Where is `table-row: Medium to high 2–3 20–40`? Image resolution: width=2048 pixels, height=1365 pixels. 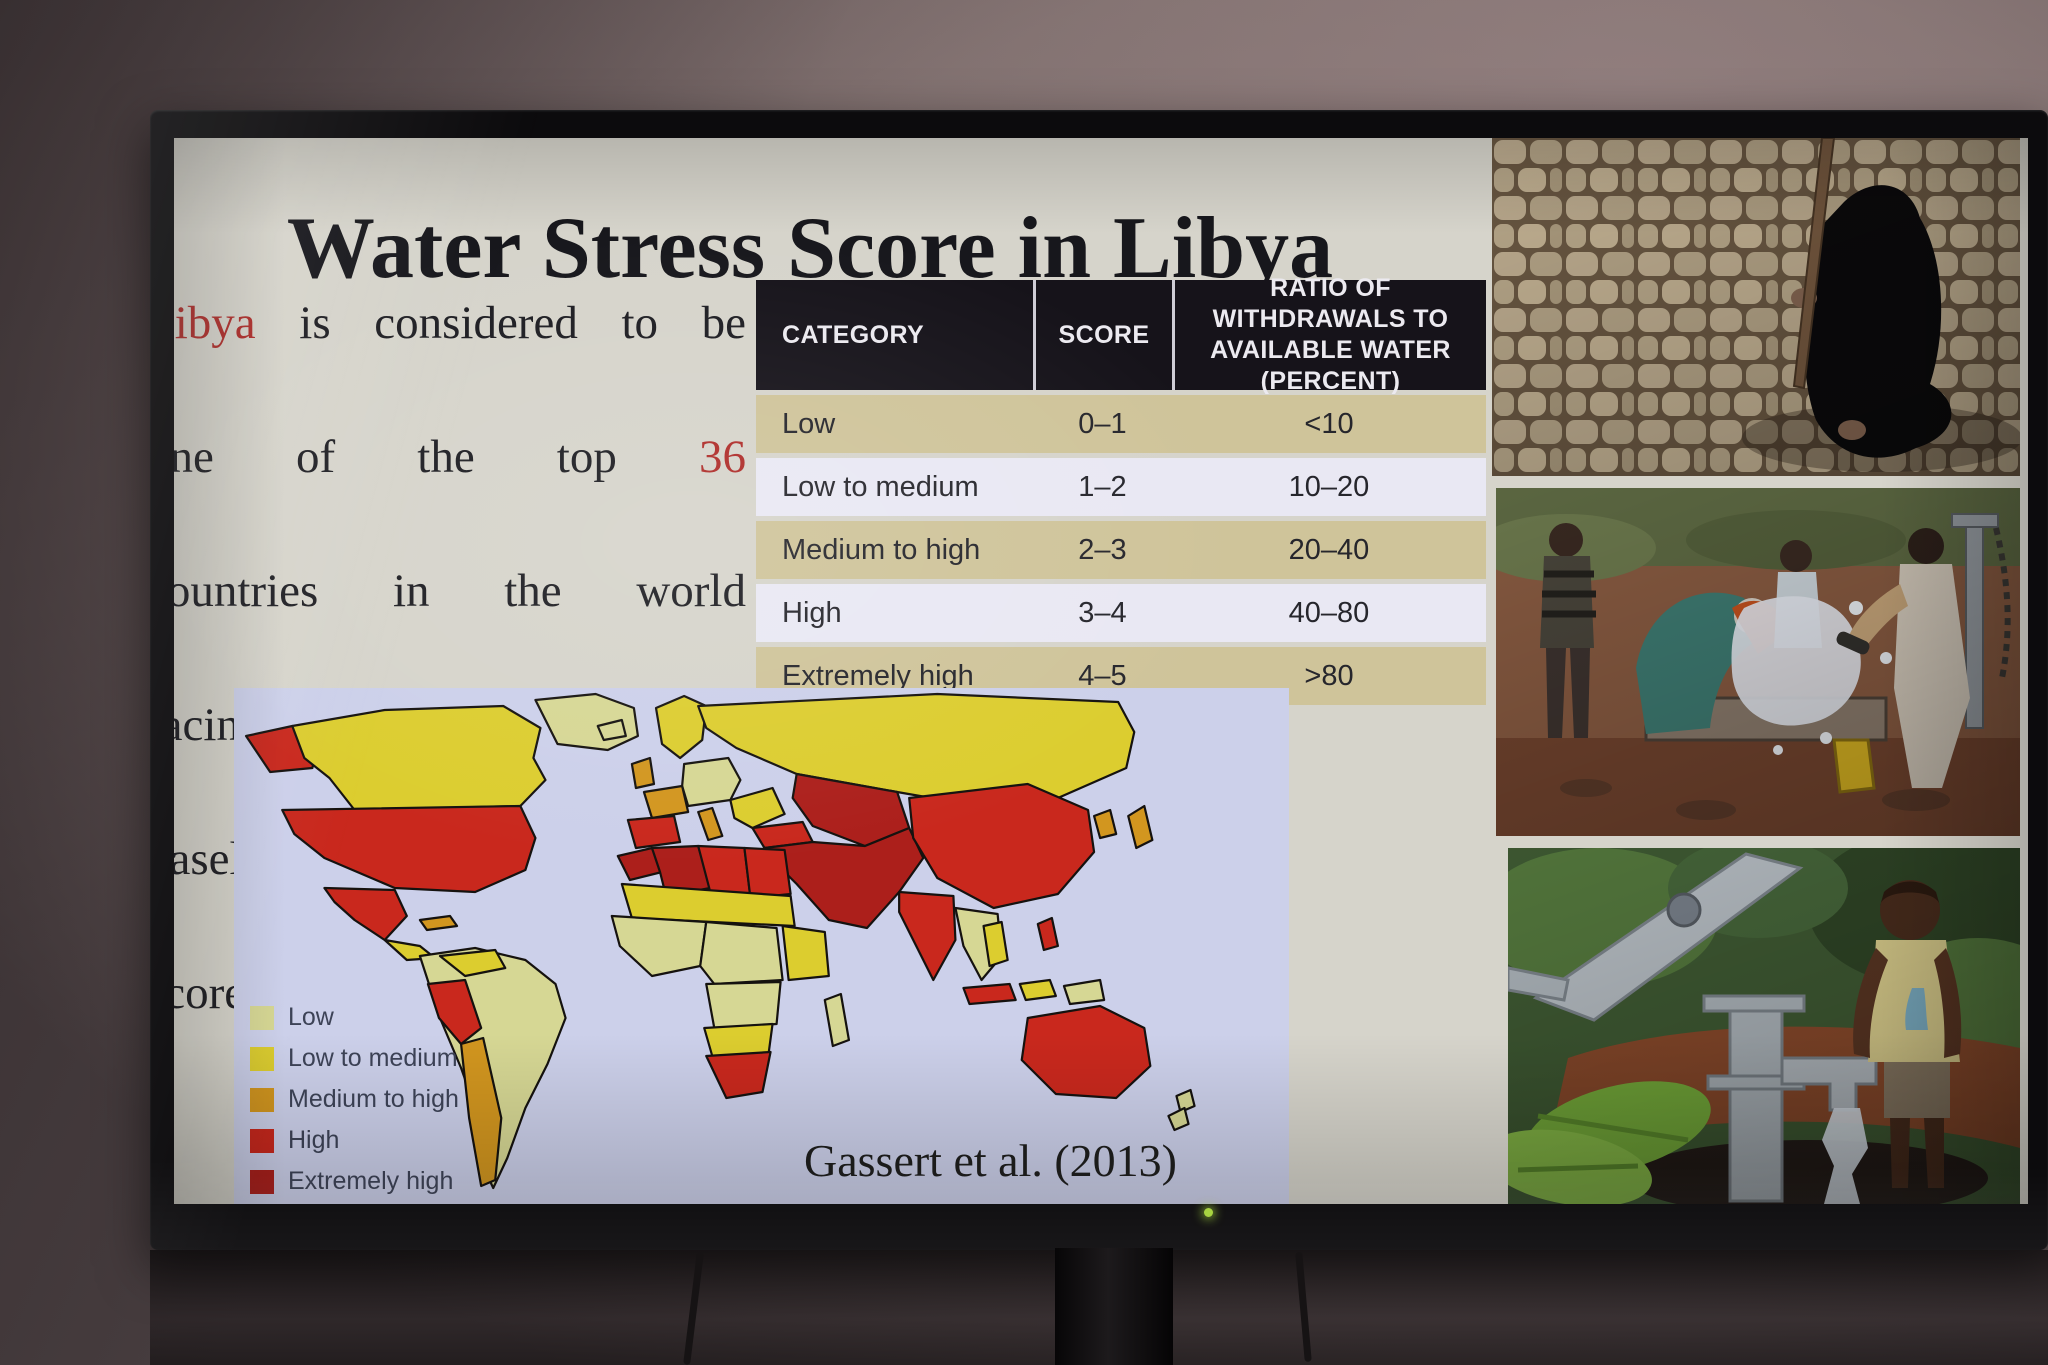 table-row: Medium to high 2–3 20–40 is located at coordinates (1121, 550).